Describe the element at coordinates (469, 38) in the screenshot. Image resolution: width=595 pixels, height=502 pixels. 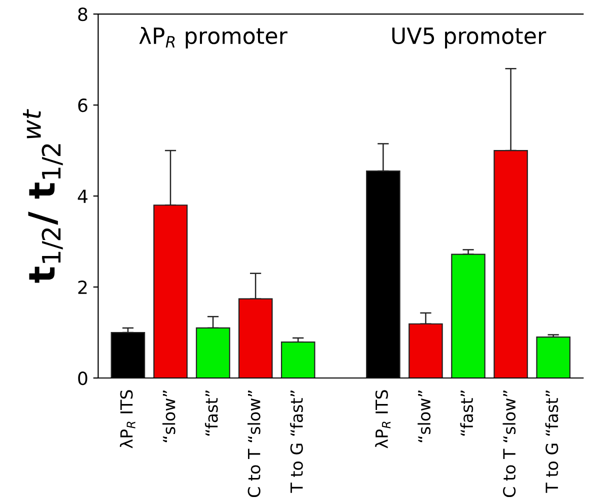
I see `annotation: UV5 promoter` at that location.